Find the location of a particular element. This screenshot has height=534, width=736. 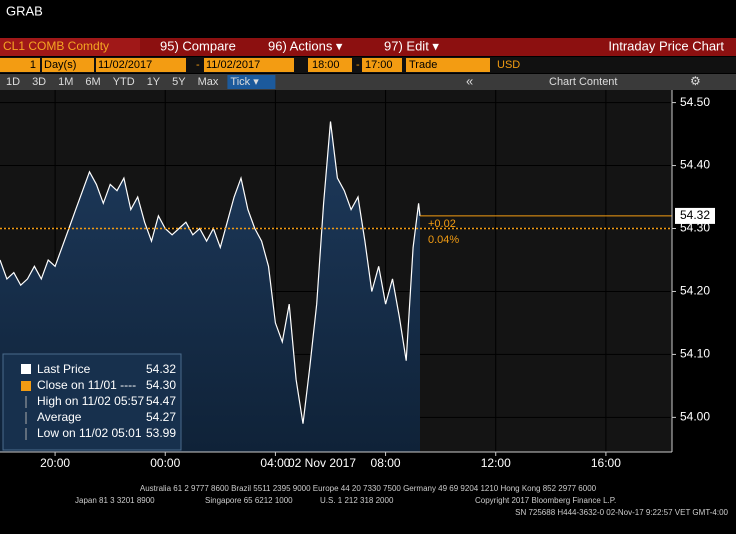

panel-title: Intraday Price Chart is located at coordinates (666, 45).